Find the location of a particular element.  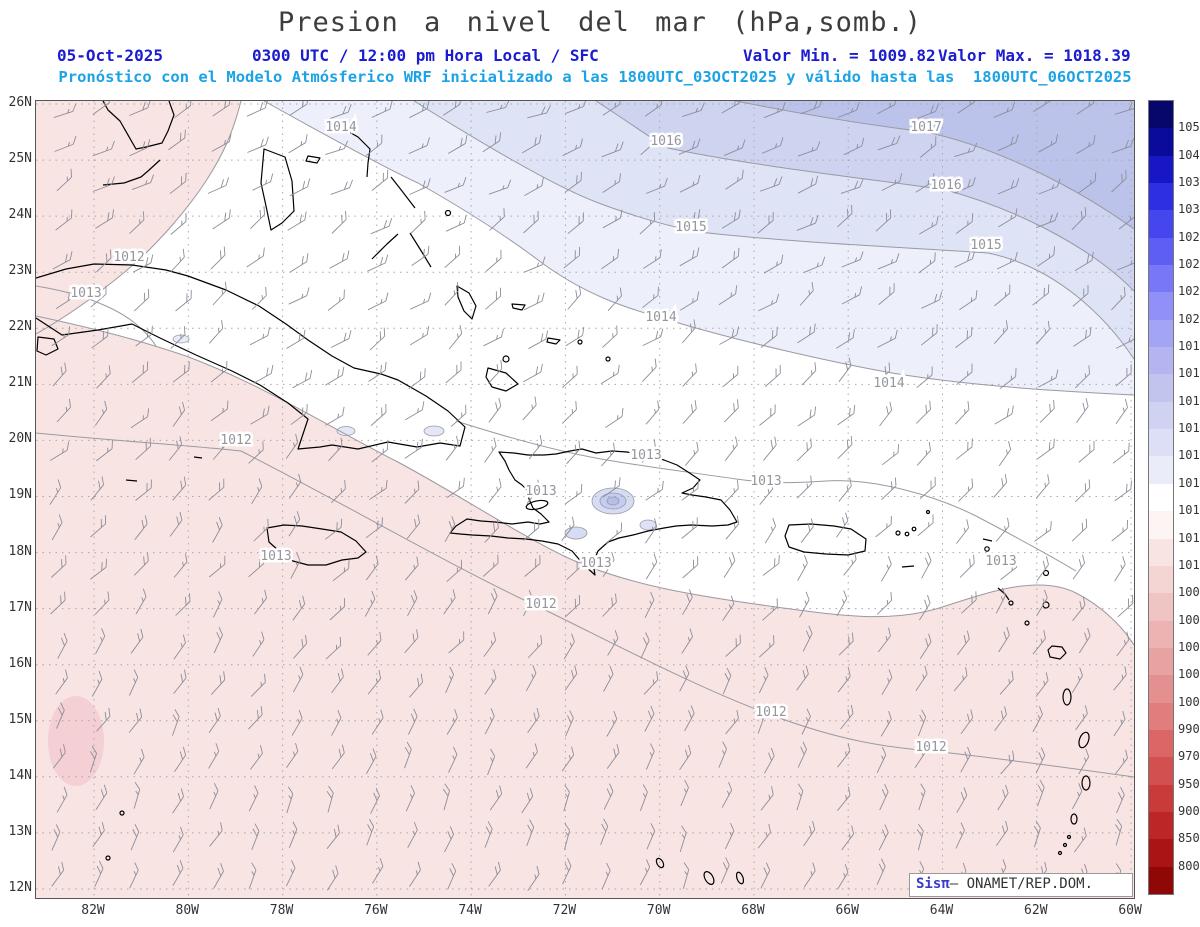

hispaniola-coastline is located at coordinates (593, 512).